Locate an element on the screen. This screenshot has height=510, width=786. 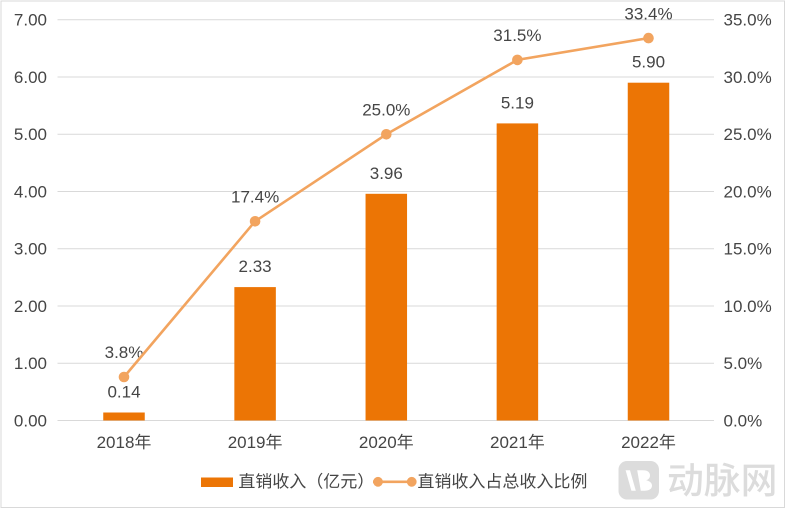
svg-text: 2022 is located at coordinates (640, 442).